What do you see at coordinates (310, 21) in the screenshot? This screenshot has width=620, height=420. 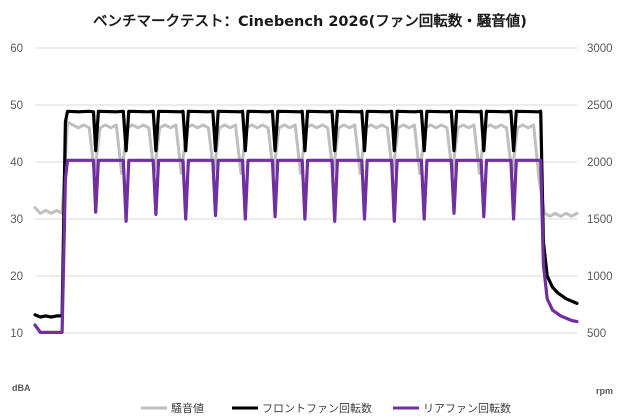 I see `chart-title: ベンチマークテスト：Cinebench 2026(ファン回転数・騒音値)` at bounding box center [310, 21].